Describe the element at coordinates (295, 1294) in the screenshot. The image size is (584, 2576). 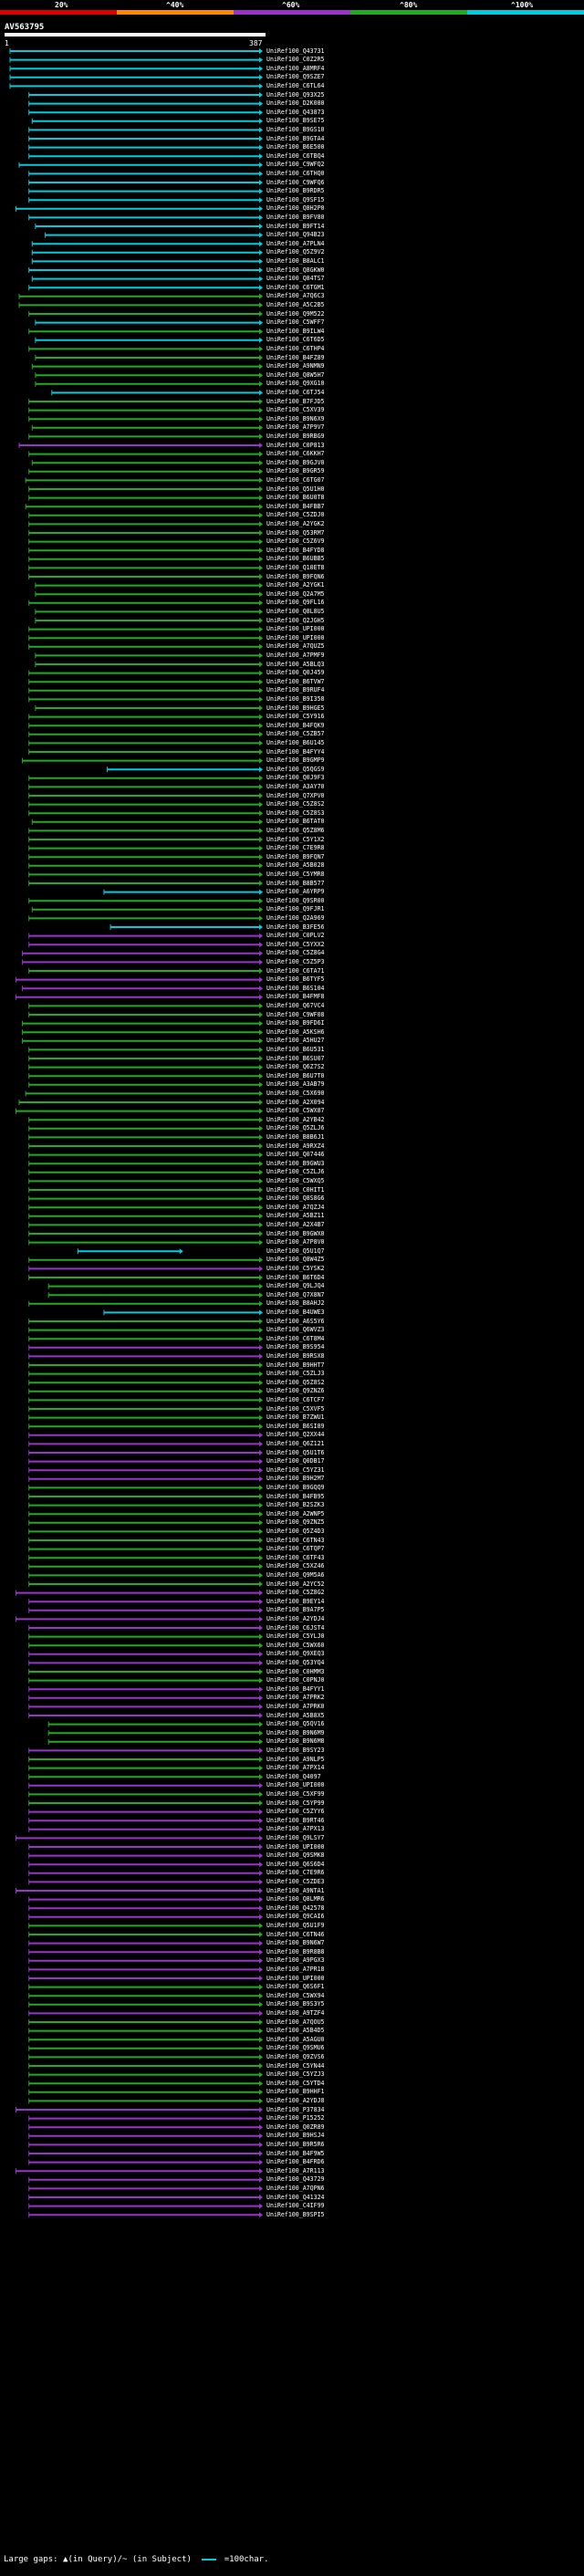
I see `hit-label: UniRef100_Q7X8N7` at that location.